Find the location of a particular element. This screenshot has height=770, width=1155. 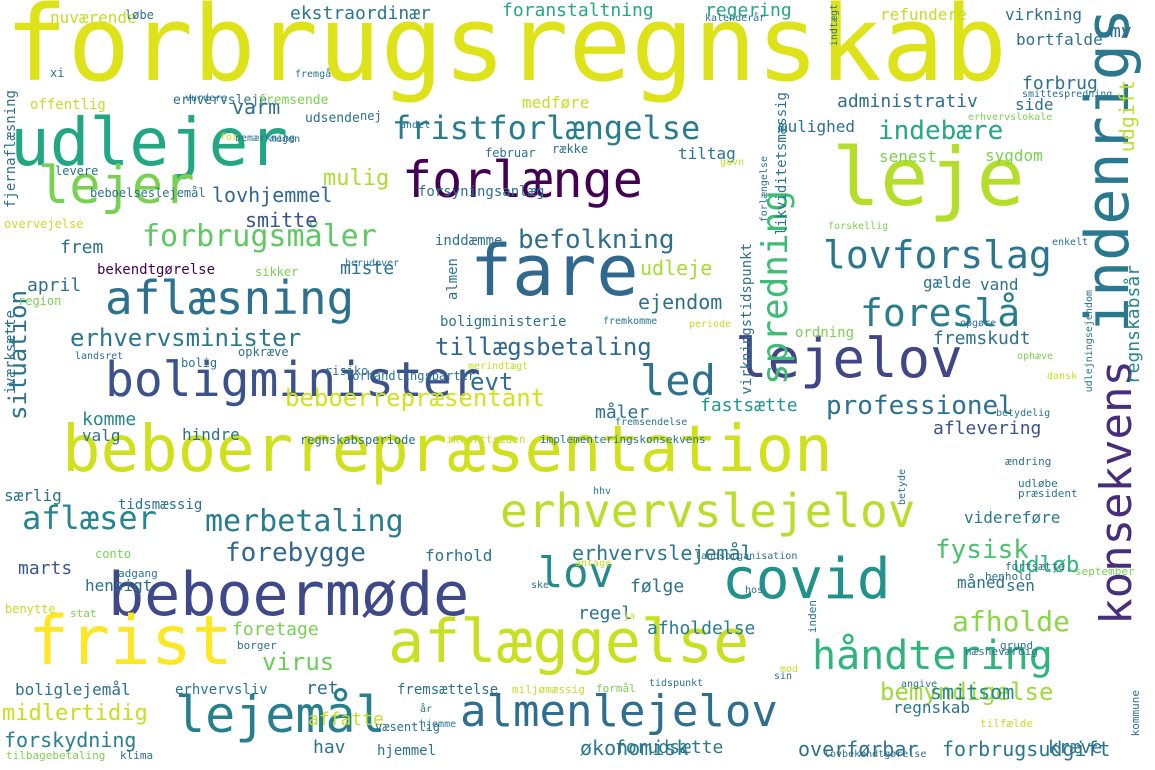

cloud-word: ændring is located at coordinates (1028, 461).